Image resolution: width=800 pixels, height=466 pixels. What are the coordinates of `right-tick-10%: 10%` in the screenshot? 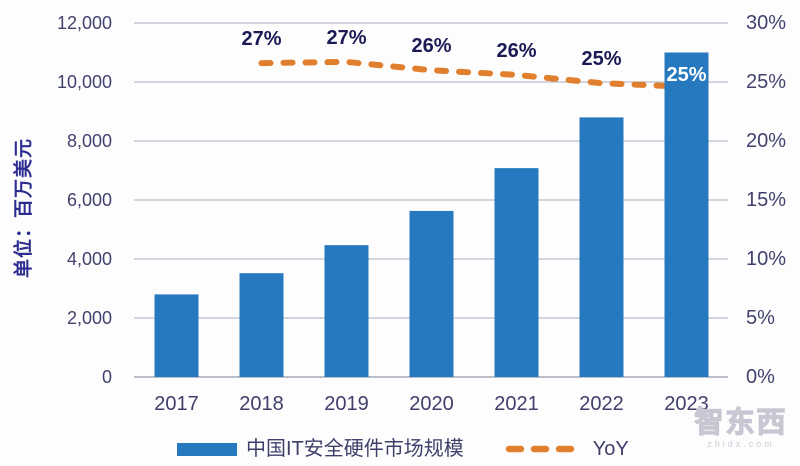 It's located at (766, 259).